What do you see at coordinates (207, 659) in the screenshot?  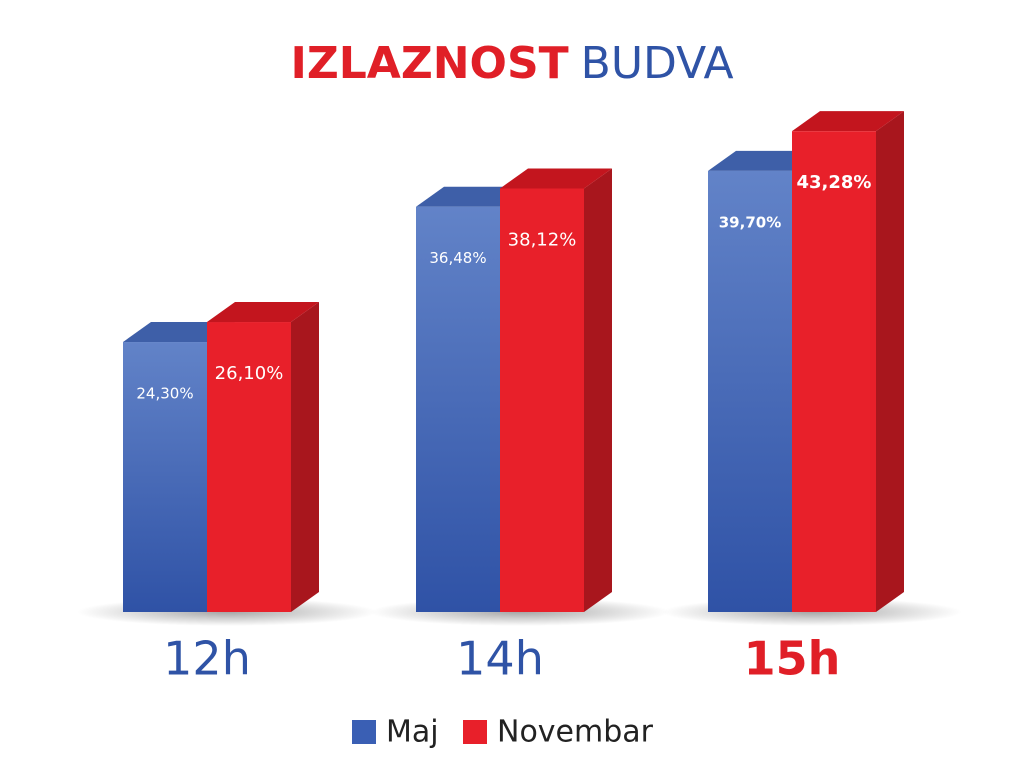 I see `x-tick-label: 12h` at bounding box center [207, 659].